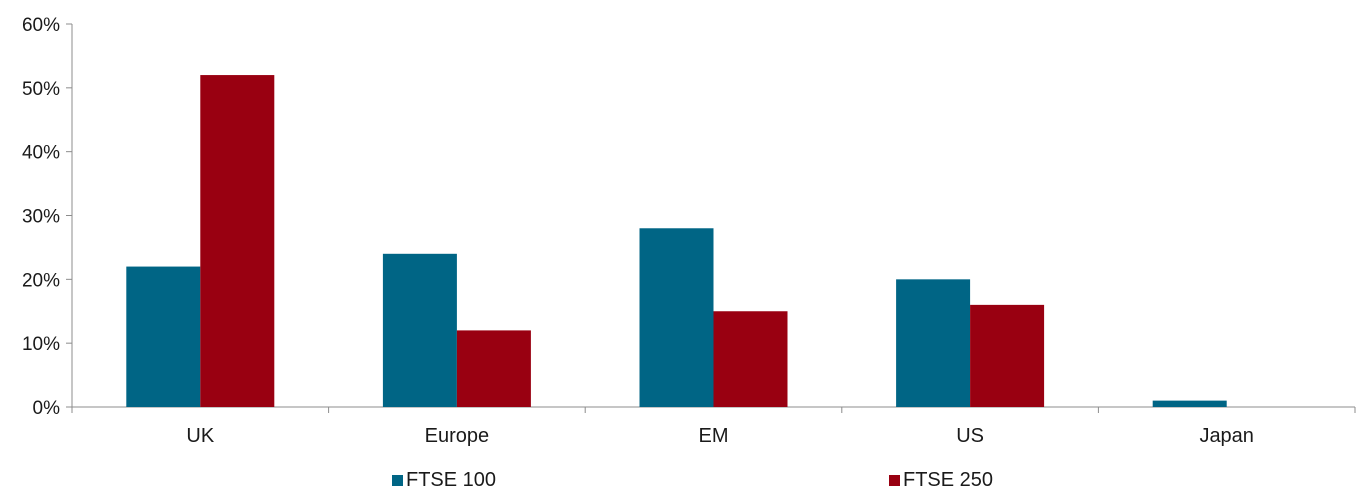  Describe the element at coordinates (457, 436) in the screenshot. I see `x-category-label: Europe` at that location.